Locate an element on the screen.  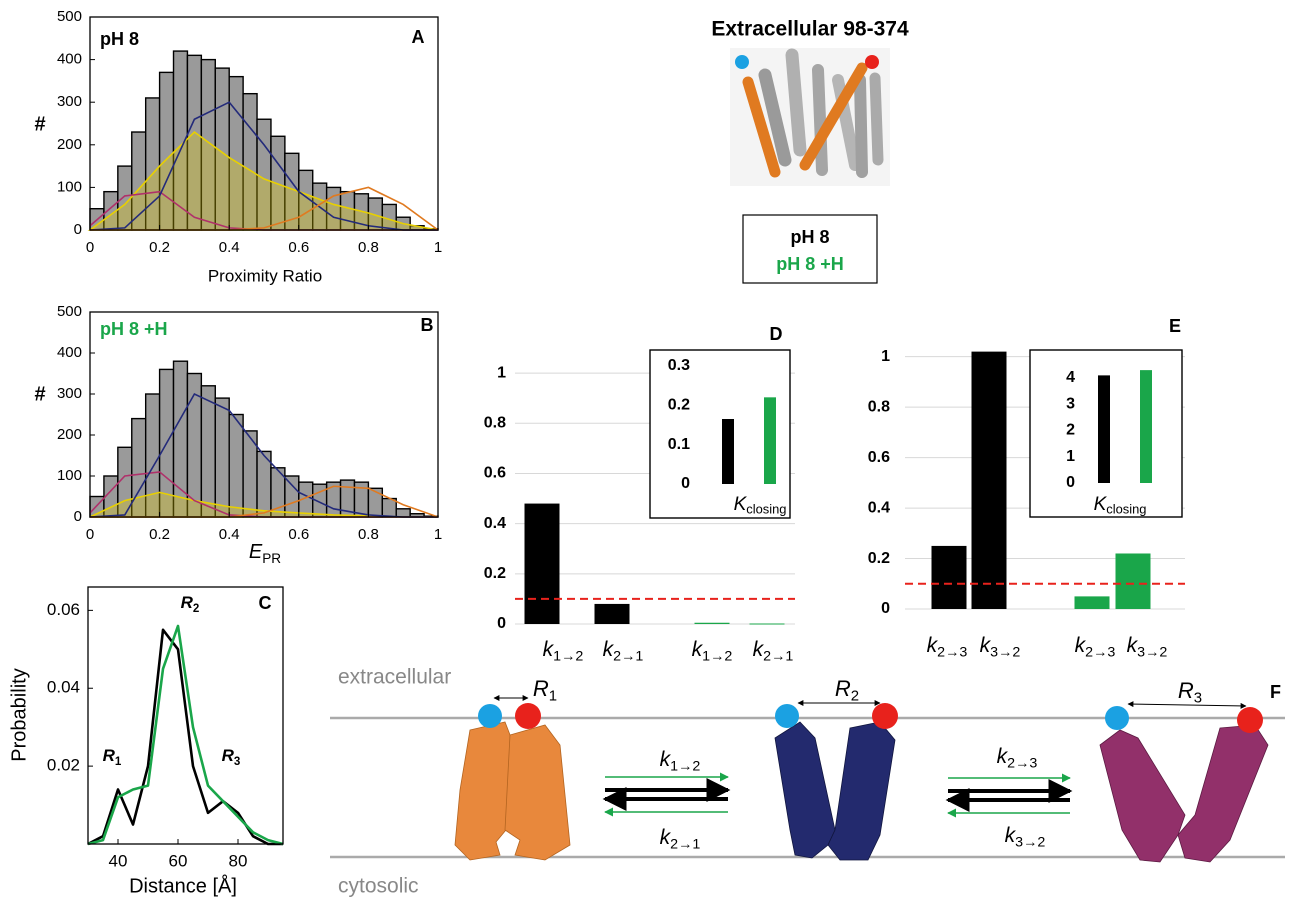
y-axis-label: Probability is located at coordinates (19, 714).